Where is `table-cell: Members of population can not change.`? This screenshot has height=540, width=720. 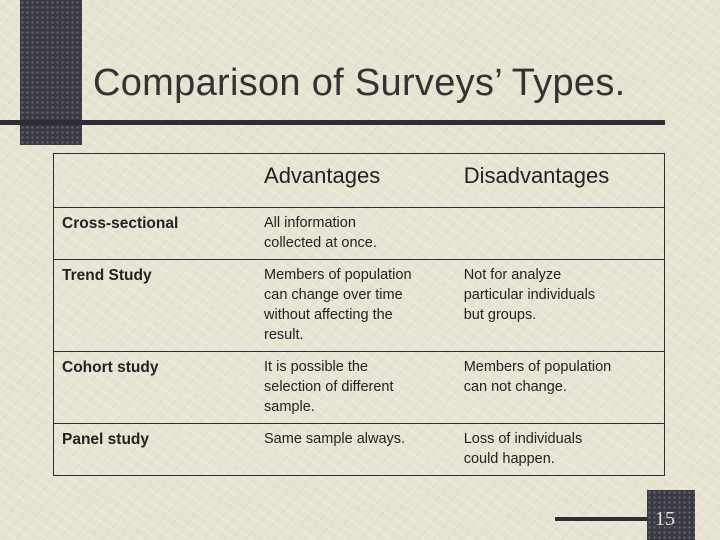 table-cell: Members of population can not change. is located at coordinates (561, 387).